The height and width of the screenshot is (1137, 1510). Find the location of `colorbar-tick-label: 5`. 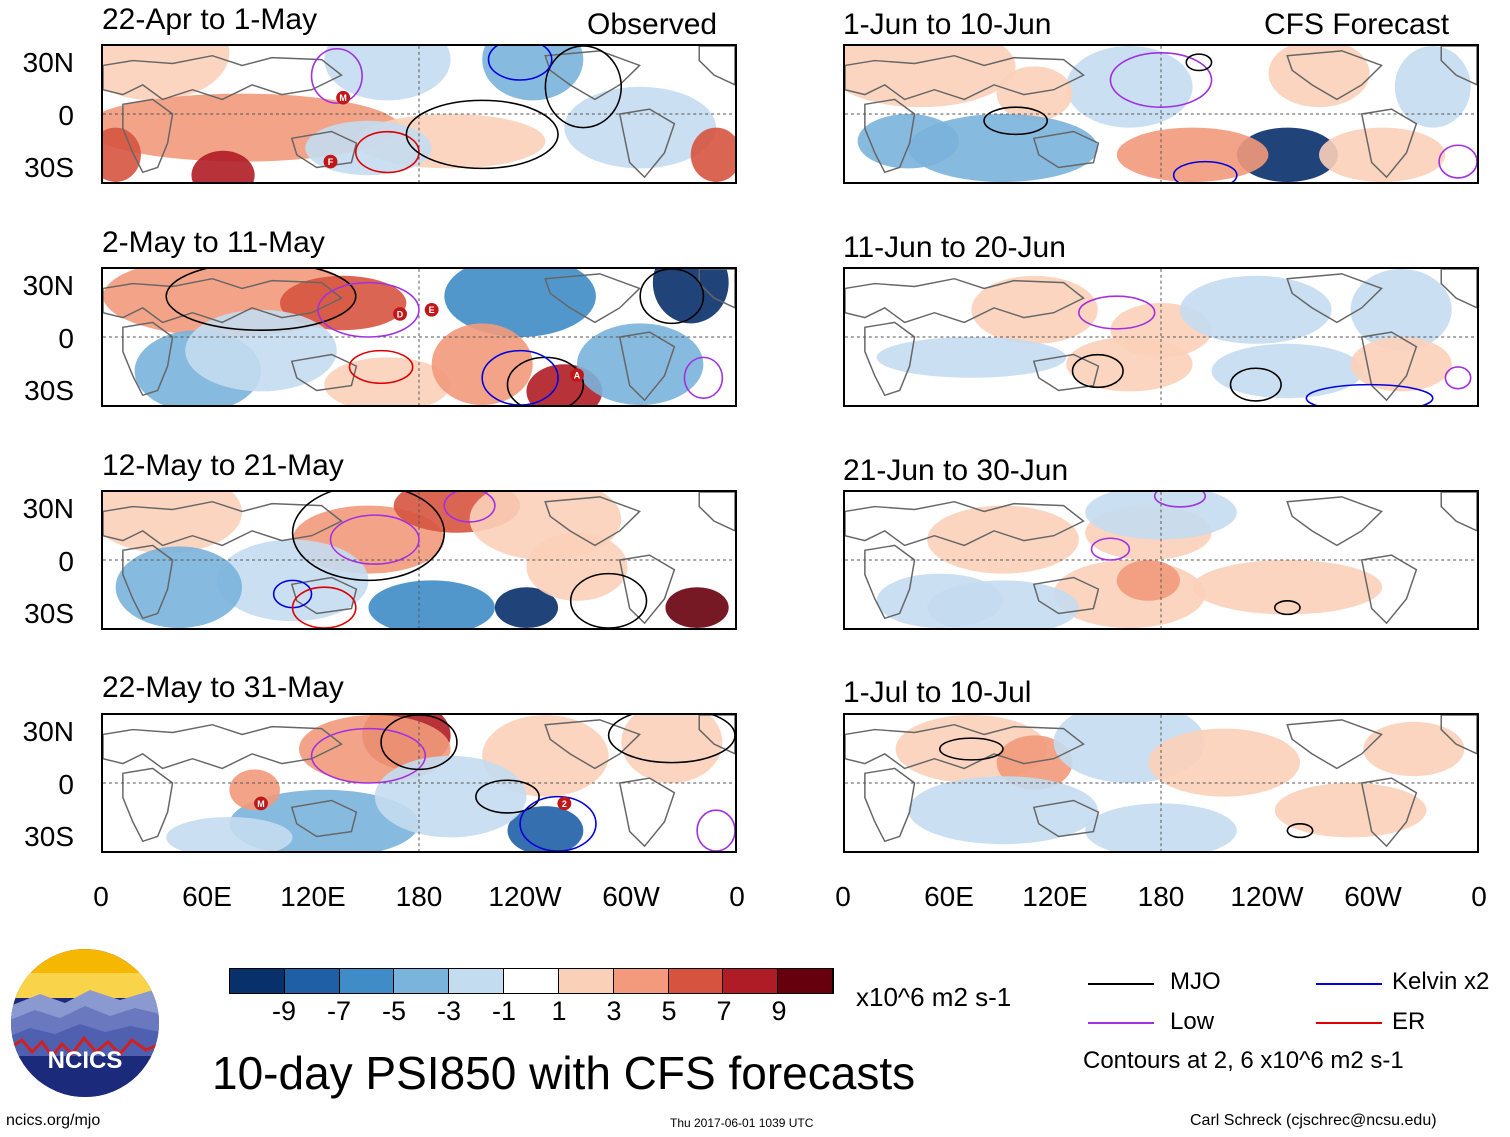

colorbar-tick-label: 5 is located at coordinates (669, 1011).